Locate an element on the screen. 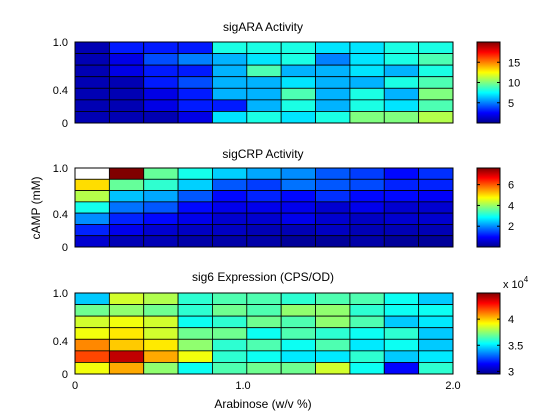 This screenshot has height=420, width=560. colorbar-ticks: 6 4 2 is located at coordinates (495, 206).